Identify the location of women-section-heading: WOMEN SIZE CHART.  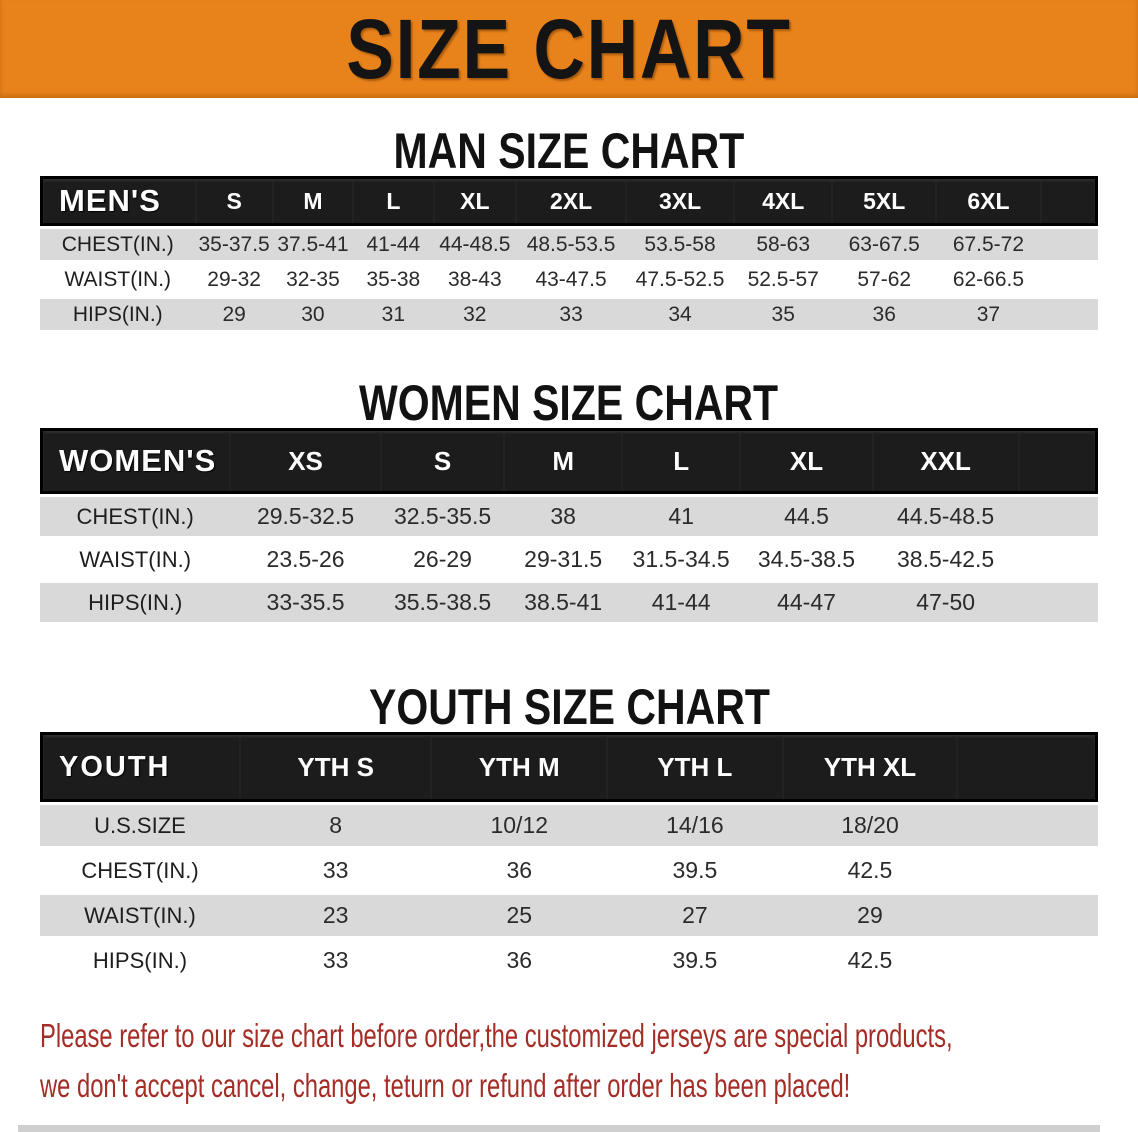
(569, 403).